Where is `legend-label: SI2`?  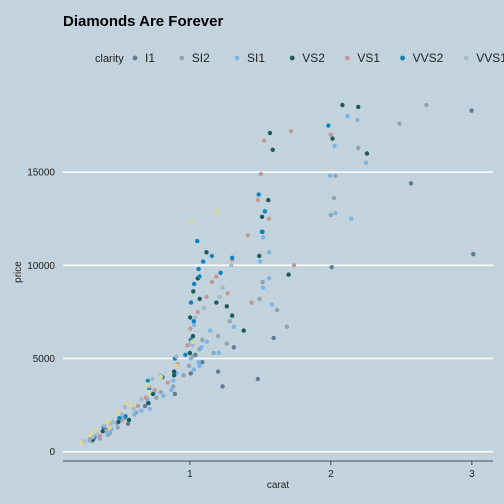 legend-label: SI2 is located at coordinates (201, 58).